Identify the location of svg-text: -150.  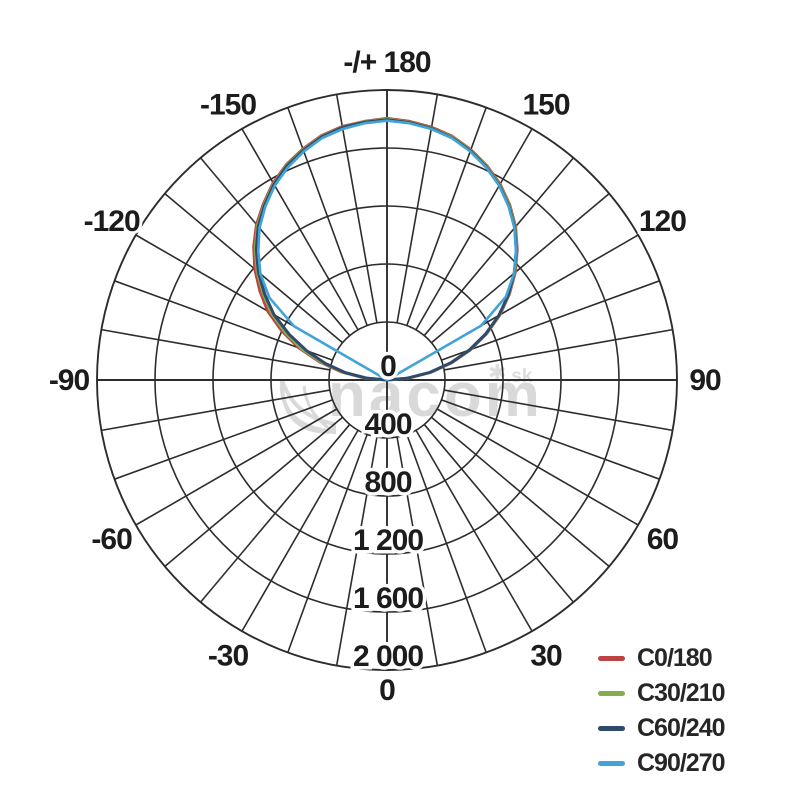
(228, 105).